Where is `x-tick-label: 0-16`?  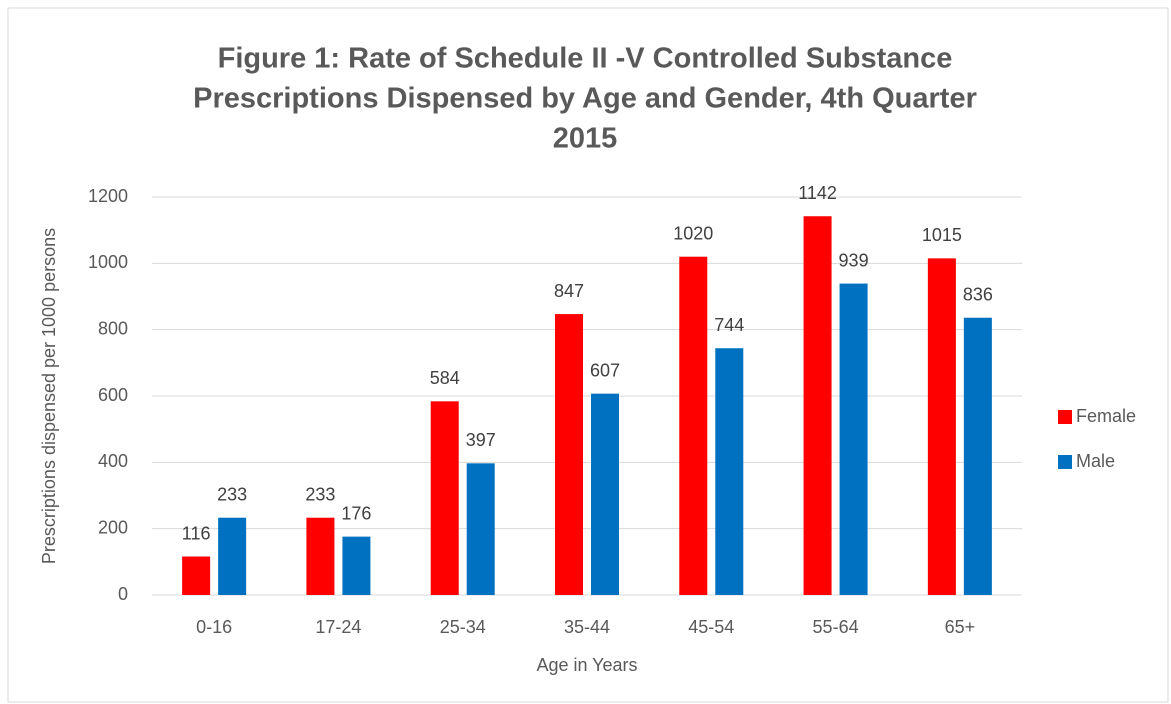 x-tick-label: 0-16 is located at coordinates (214, 627).